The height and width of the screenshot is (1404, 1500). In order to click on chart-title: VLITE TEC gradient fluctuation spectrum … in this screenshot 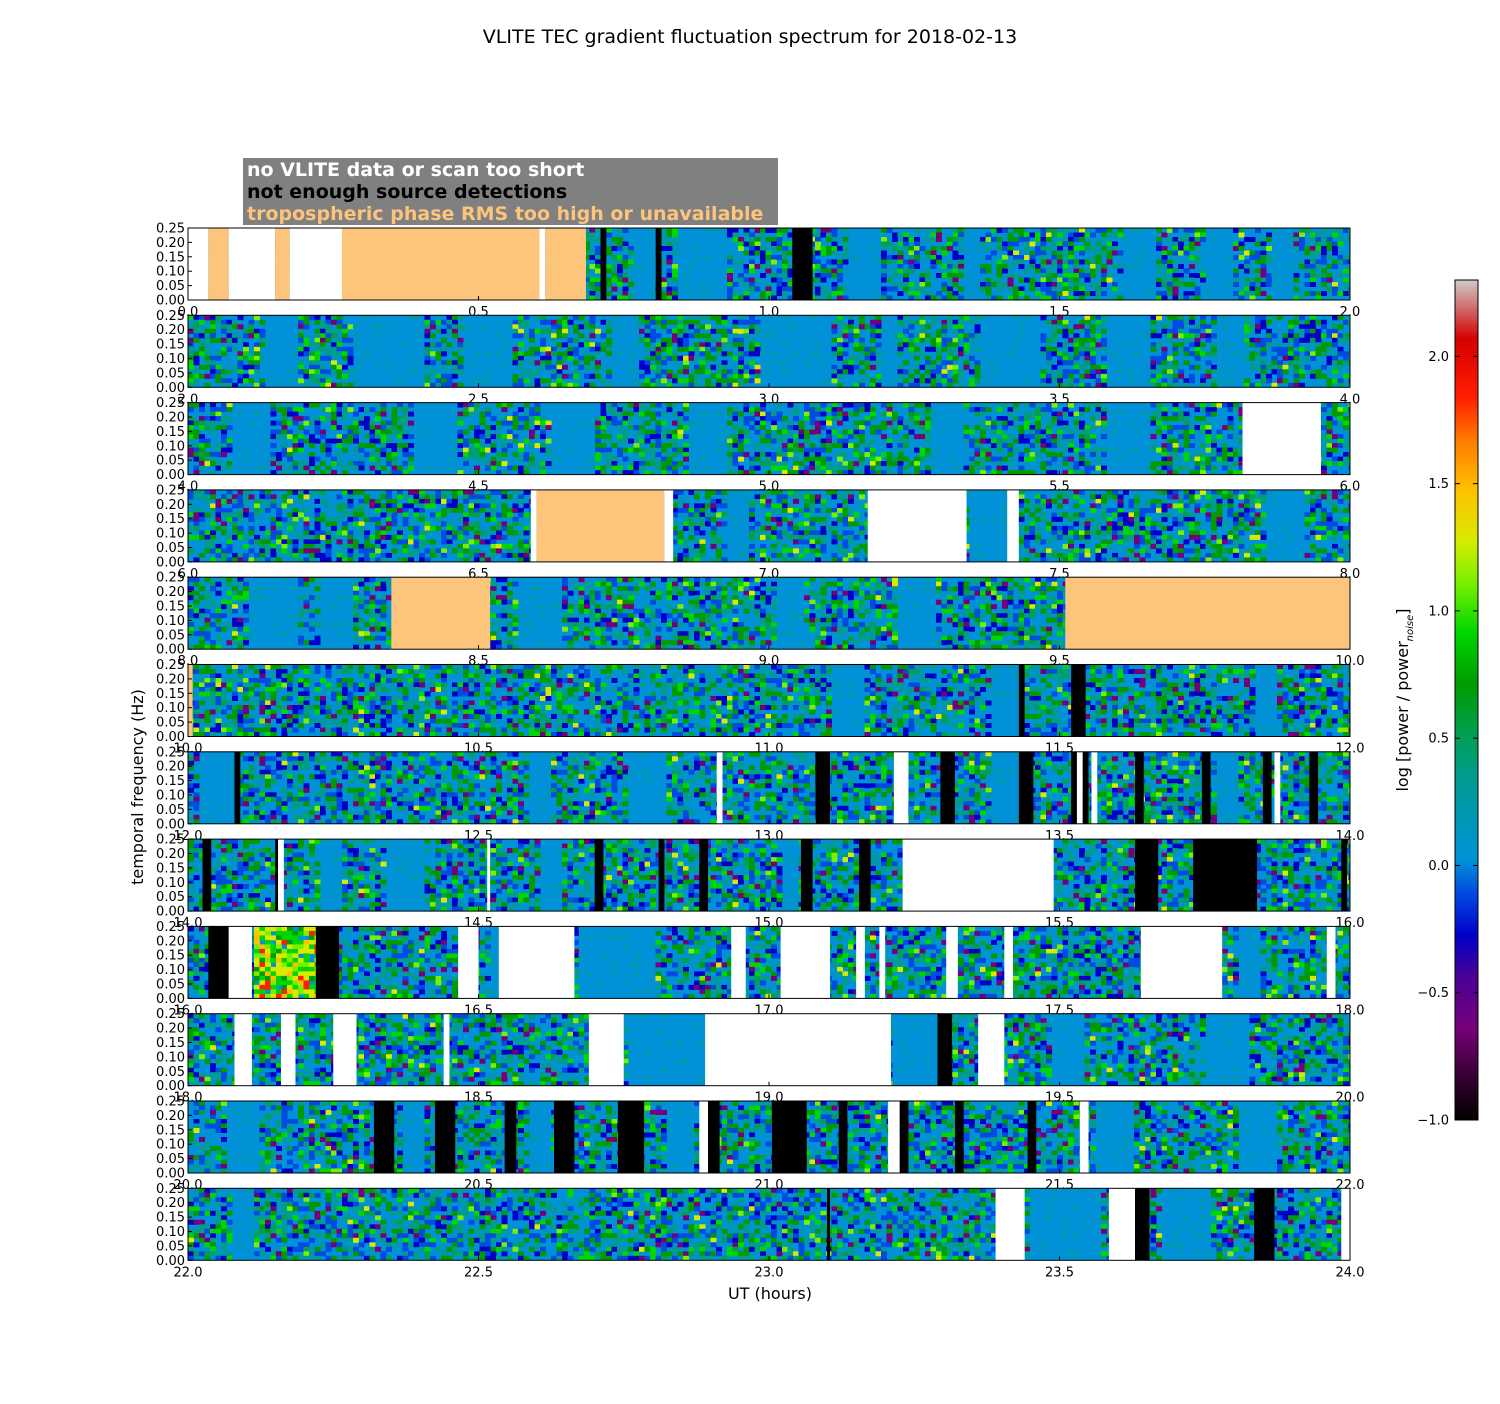, I will do `click(750, 37)`.